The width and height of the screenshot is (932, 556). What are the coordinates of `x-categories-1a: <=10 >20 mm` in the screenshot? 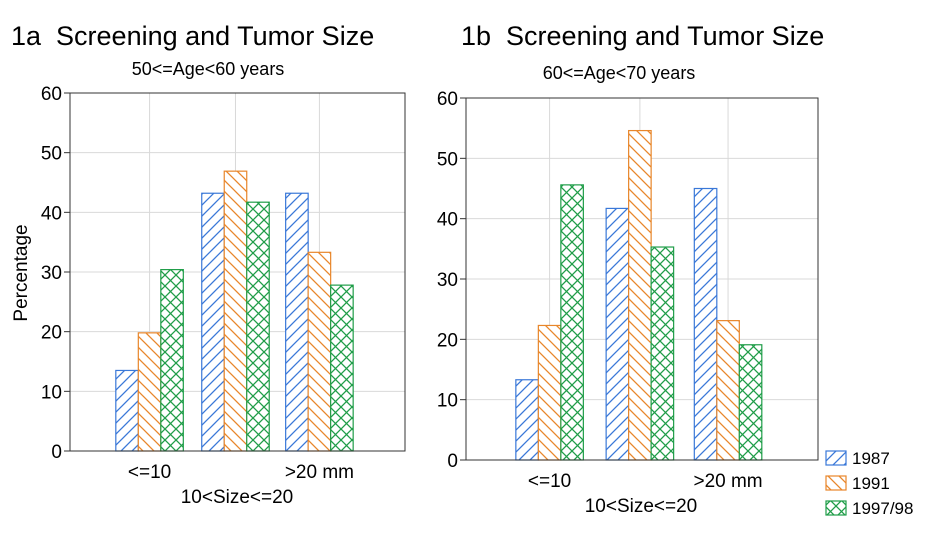 It's located at (241, 472).